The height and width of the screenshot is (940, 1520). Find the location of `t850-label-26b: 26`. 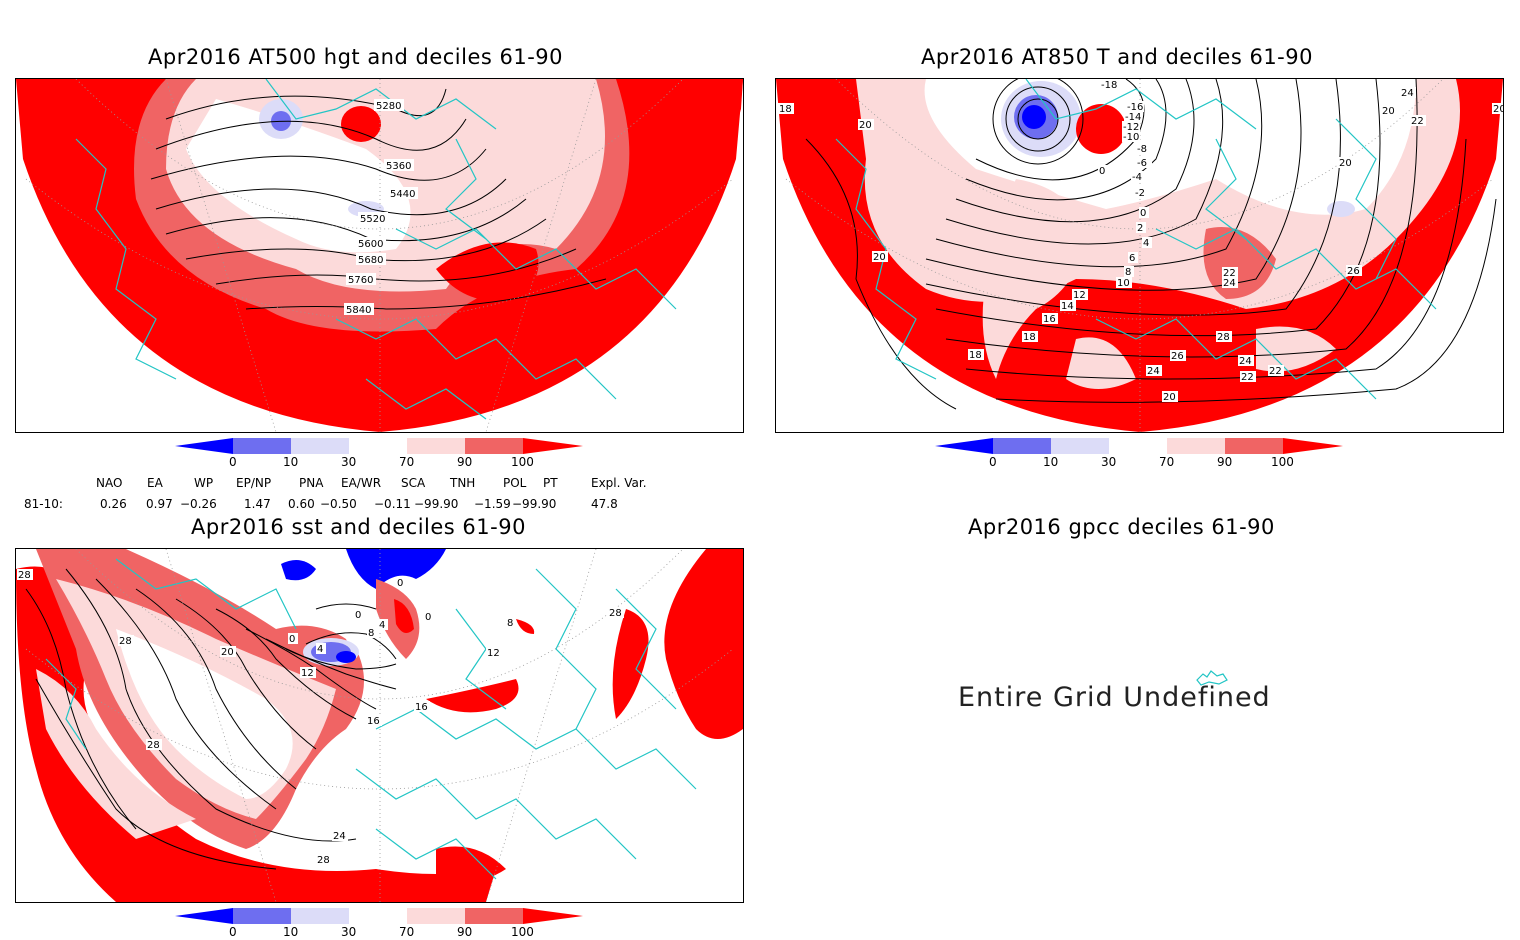

t850-label-26b: 26 is located at coordinates (1177, 356).